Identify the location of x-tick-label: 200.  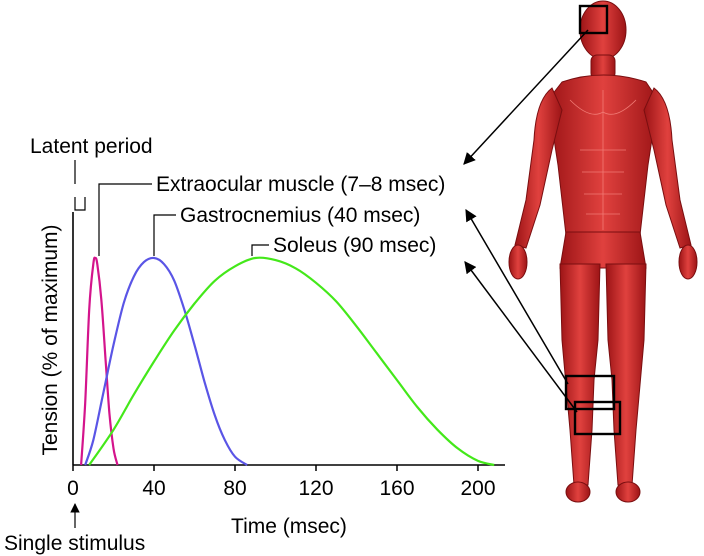
(477, 488).